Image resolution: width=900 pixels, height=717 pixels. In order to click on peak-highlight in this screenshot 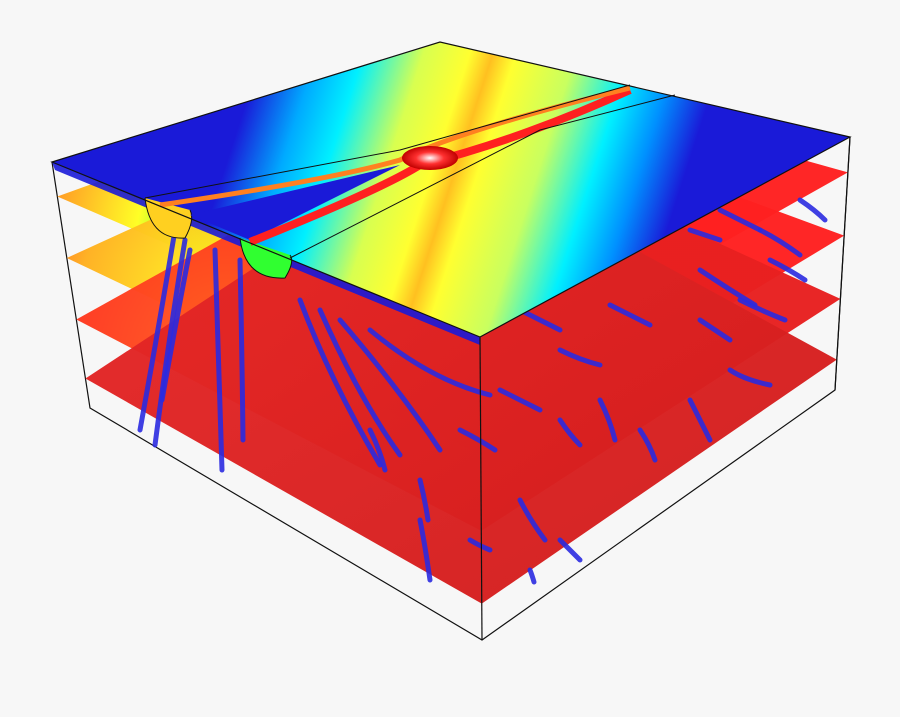, I will do `click(430, 158)`.